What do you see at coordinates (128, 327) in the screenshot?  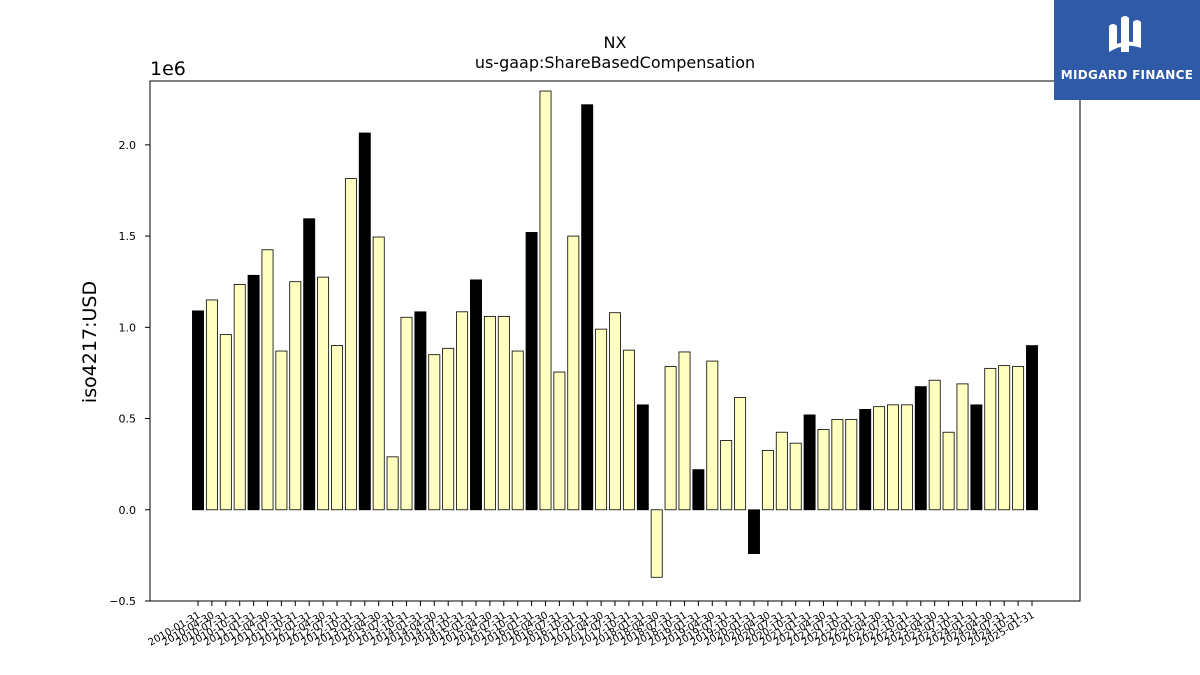 I see `y-tick-label: 1.0` at bounding box center [128, 327].